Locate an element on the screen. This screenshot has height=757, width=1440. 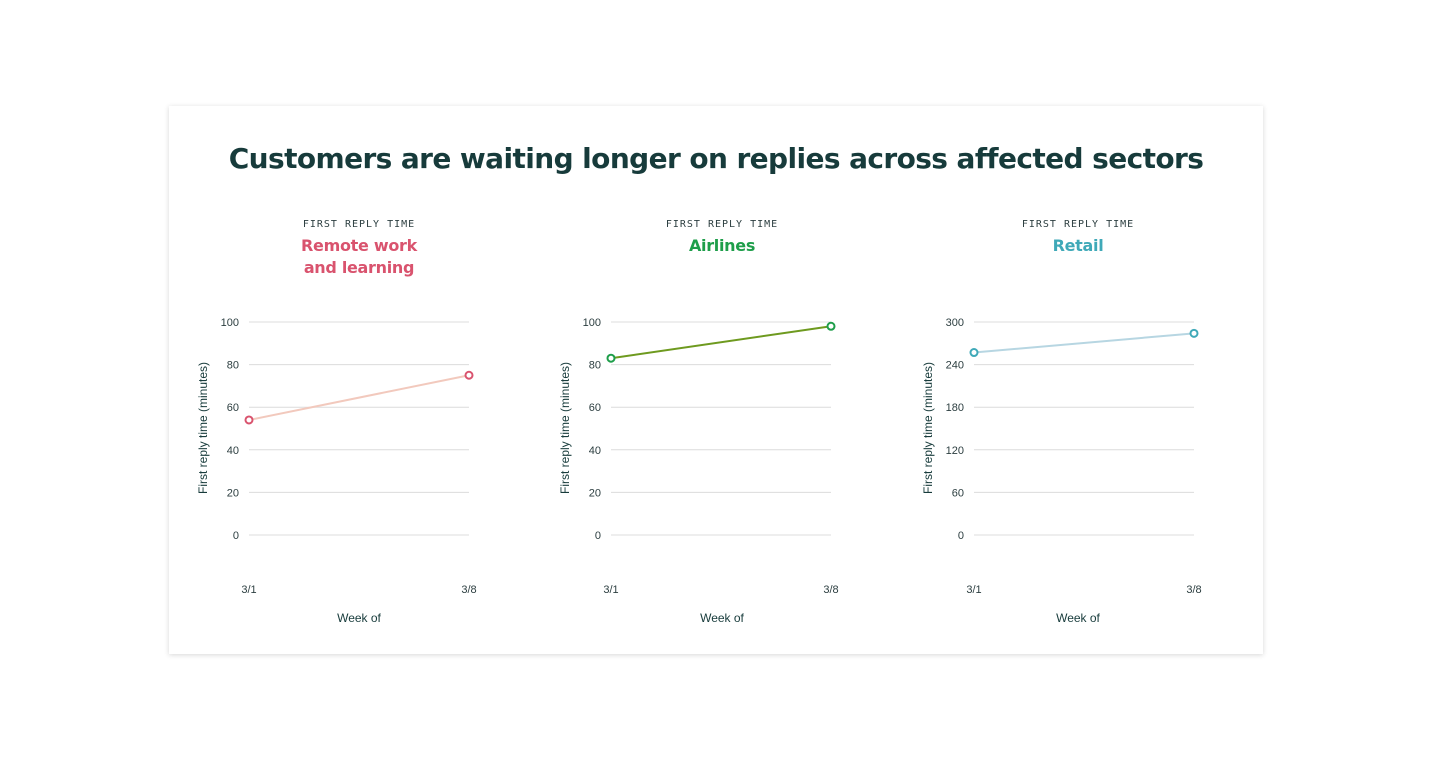
chart-1-x-tick: 3/8 is located at coordinates (468, 590).